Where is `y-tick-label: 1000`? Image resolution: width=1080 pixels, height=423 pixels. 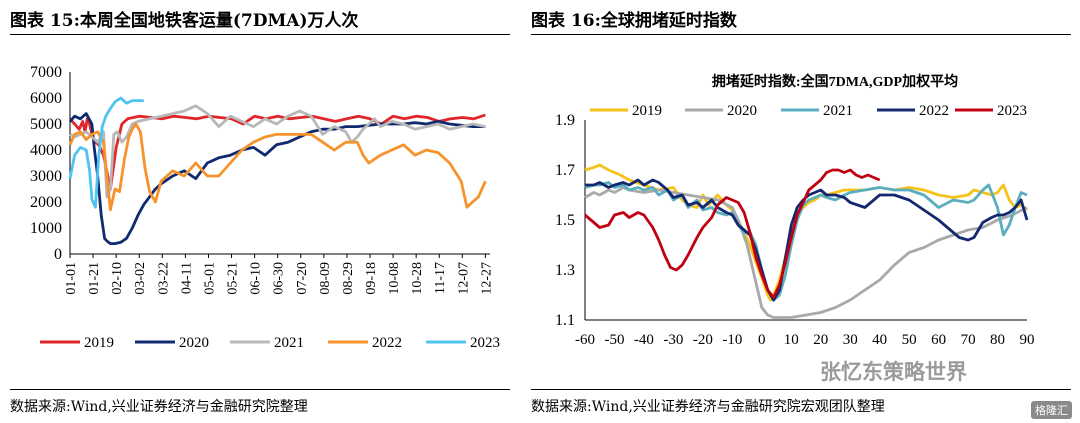 y-tick-label: 1000 is located at coordinates (46, 228).